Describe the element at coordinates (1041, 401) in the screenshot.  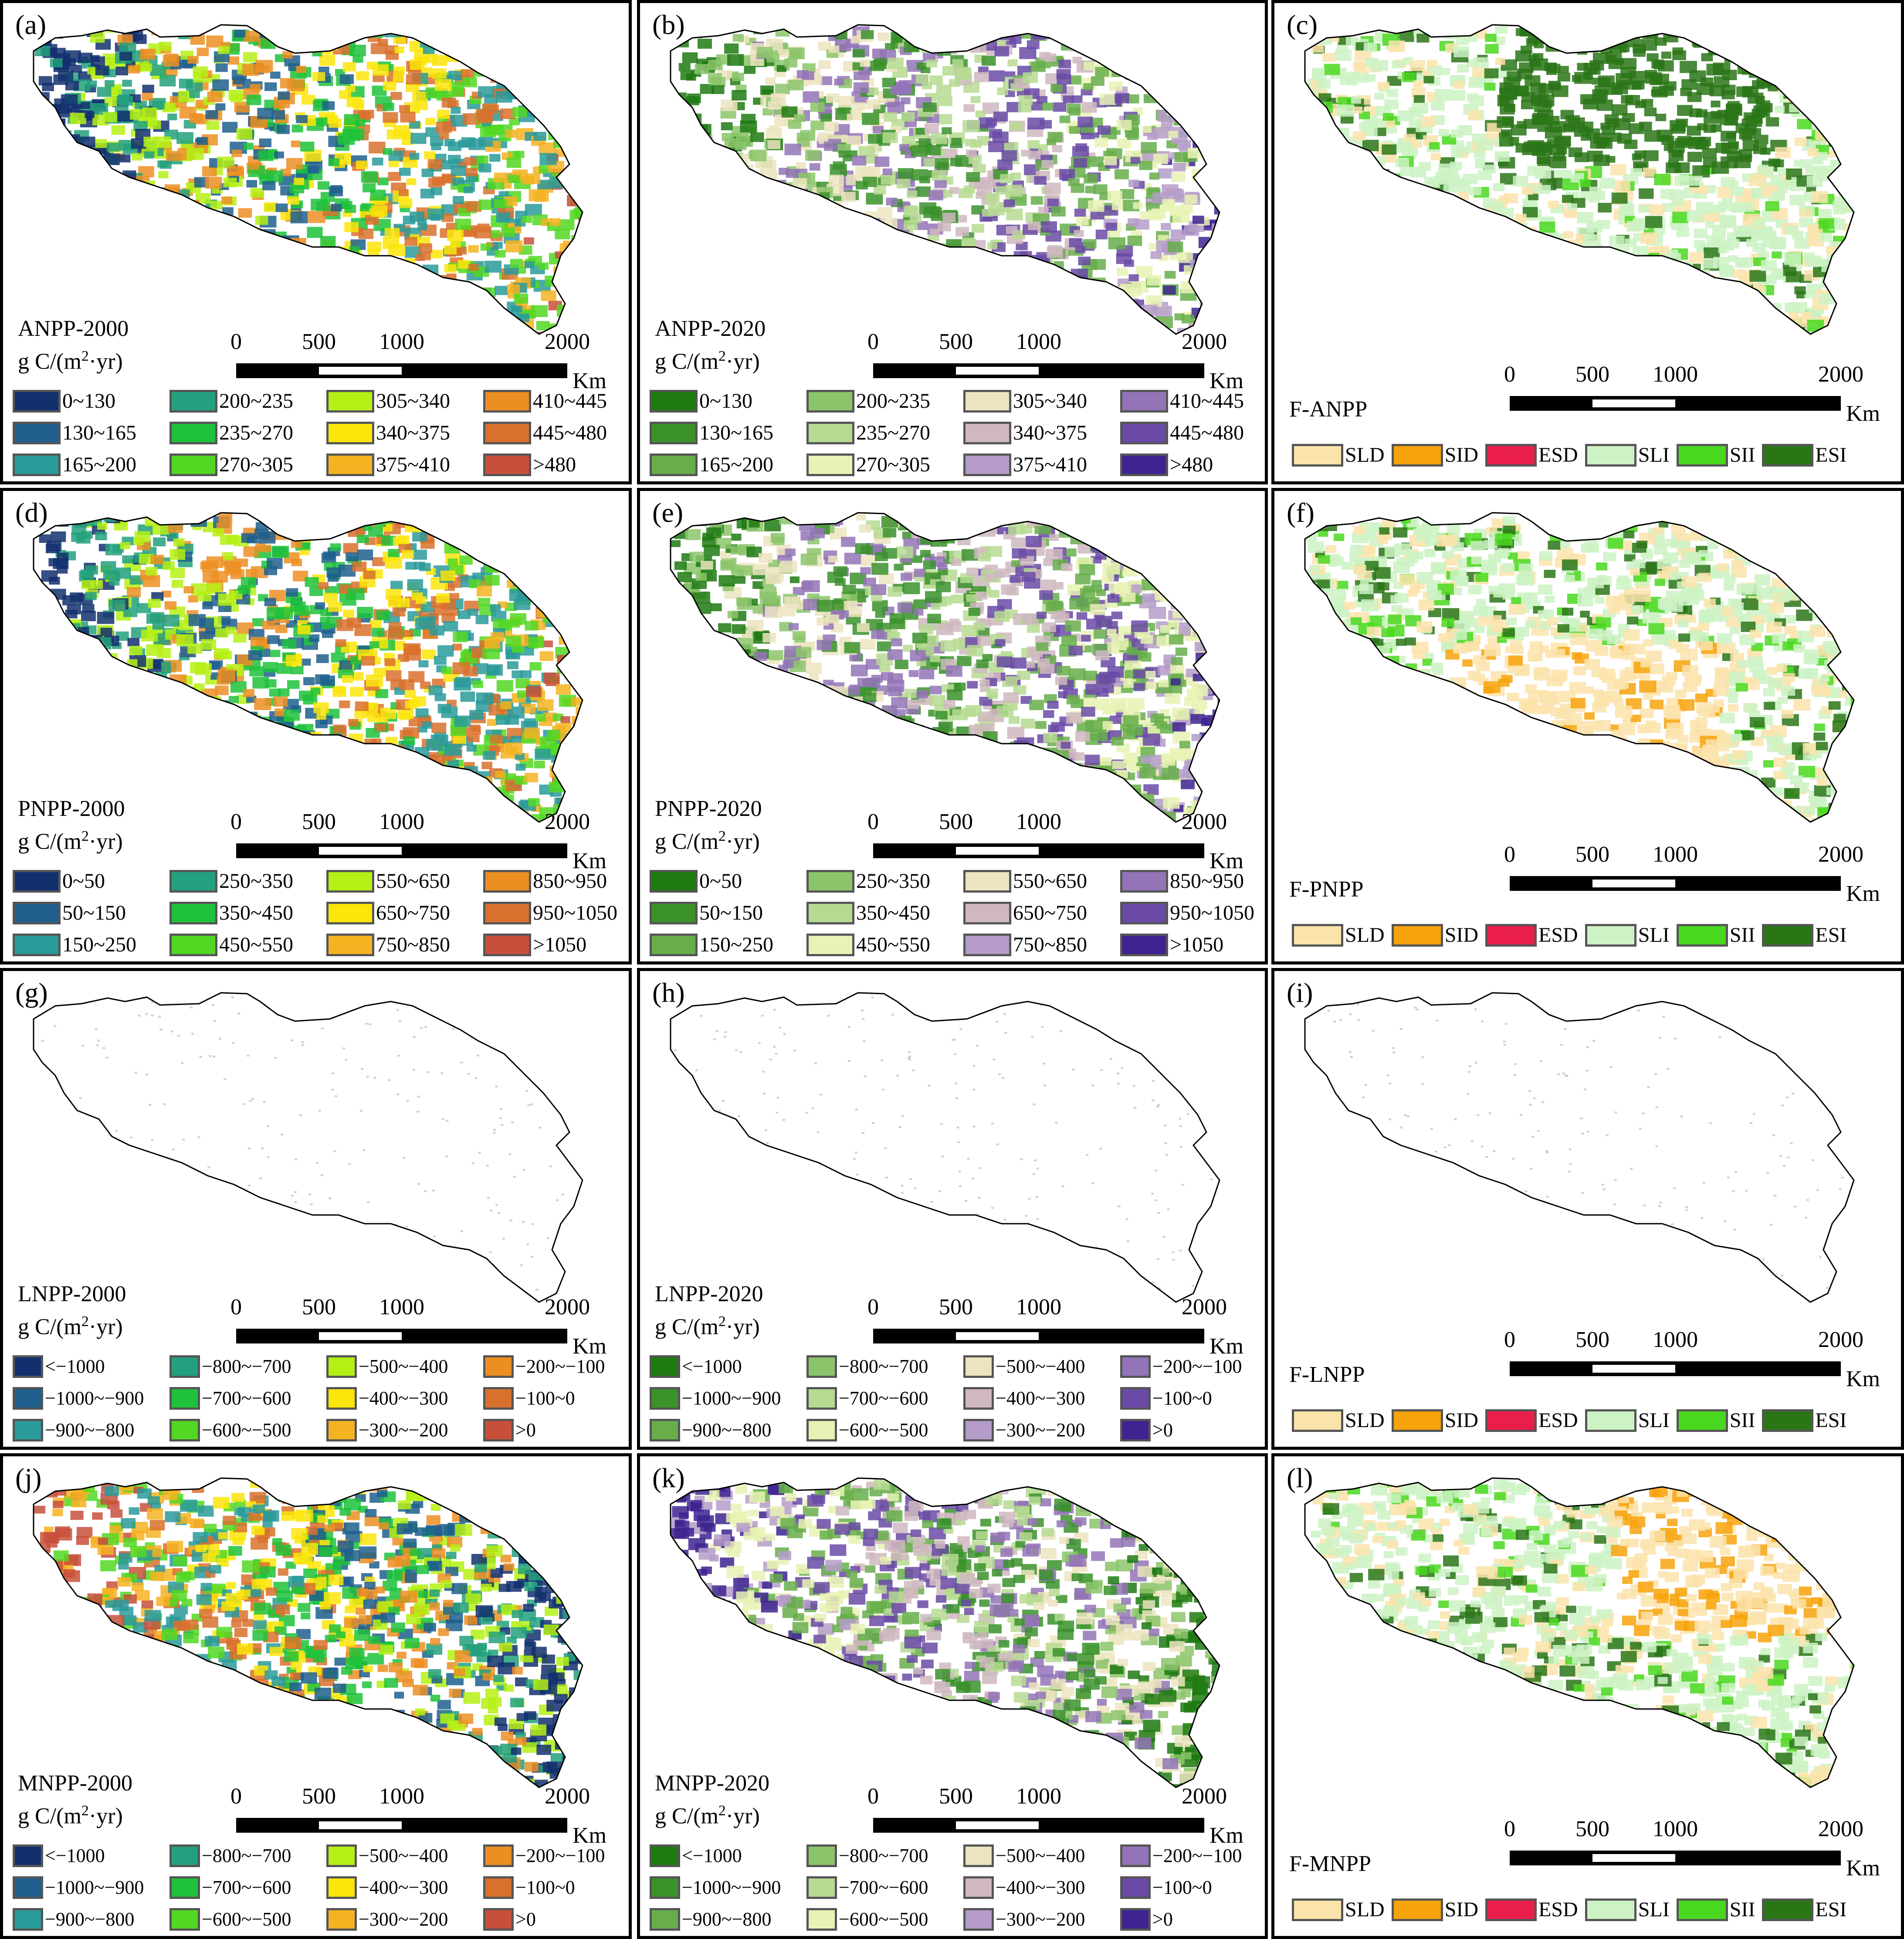
I see `legend-item: 305~340` at that location.